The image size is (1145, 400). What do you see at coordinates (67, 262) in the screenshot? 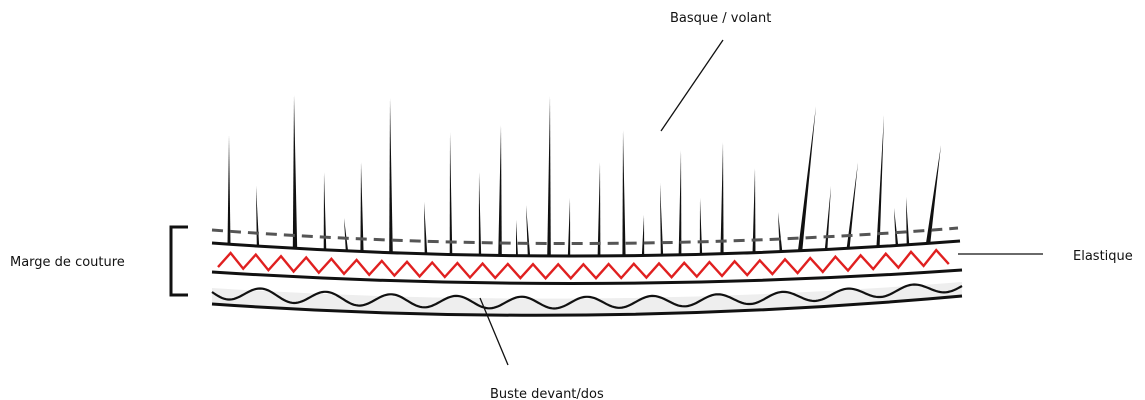
I see `label-marge: Marge de couture` at bounding box center [67, 262].